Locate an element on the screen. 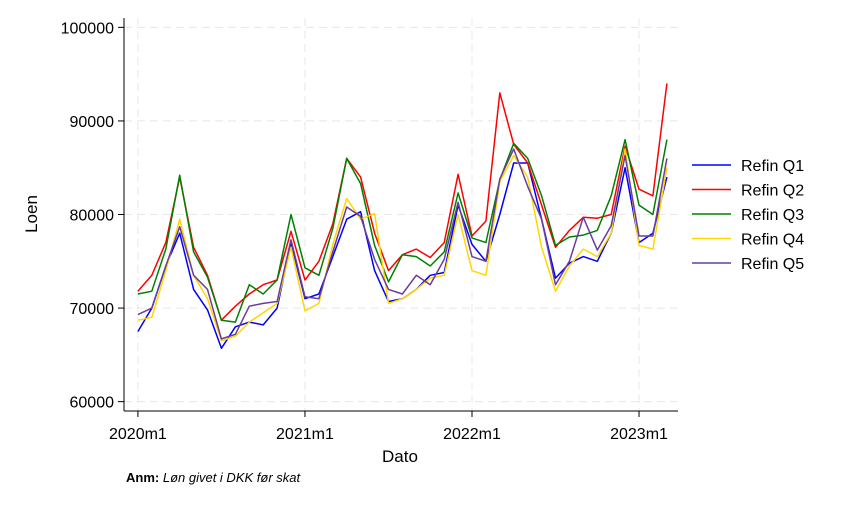 The image size is (846, 507). note-label: Anm: is located at coordinates (143, 477).